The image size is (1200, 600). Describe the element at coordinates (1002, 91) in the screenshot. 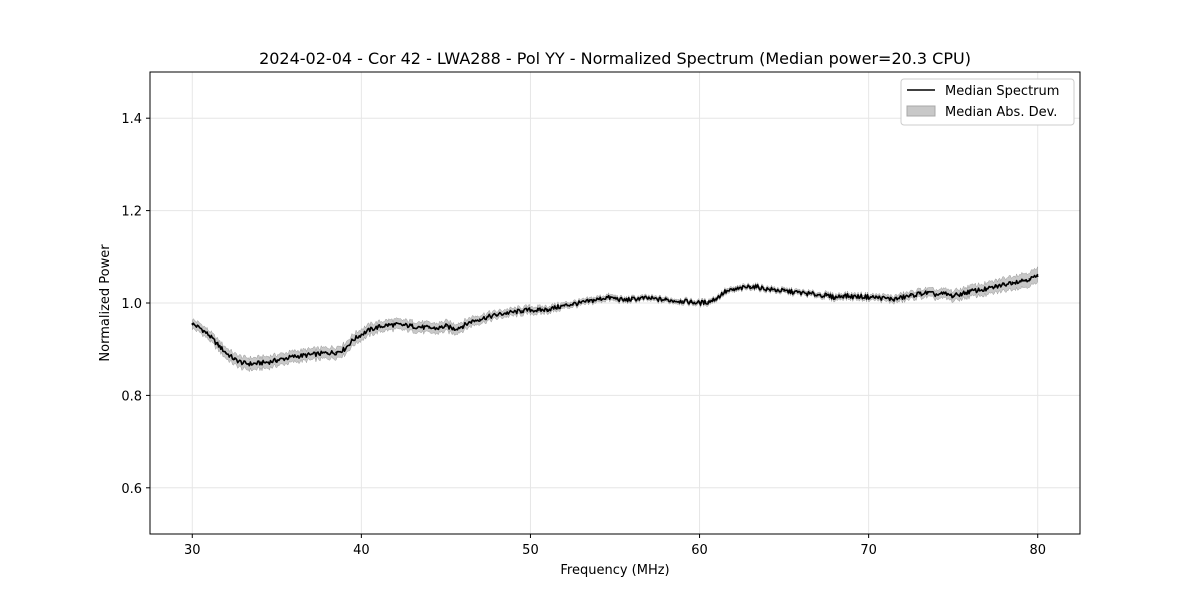

I see `legend-label-median-spectrum: Median Spectrum` at that location.